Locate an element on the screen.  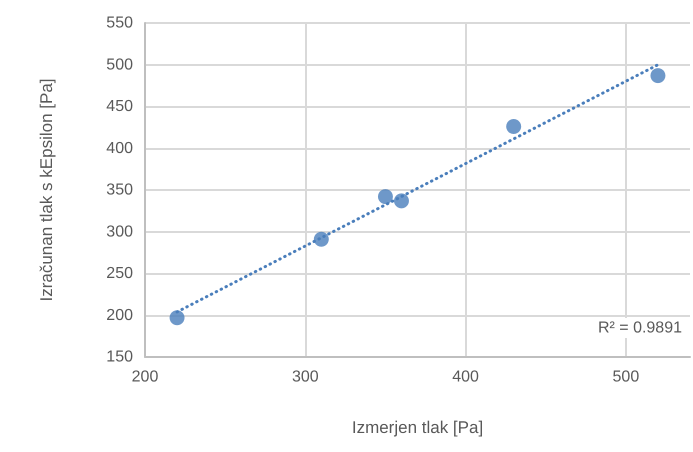
y-tick-label: 500 is located at coordinates (120, 65).